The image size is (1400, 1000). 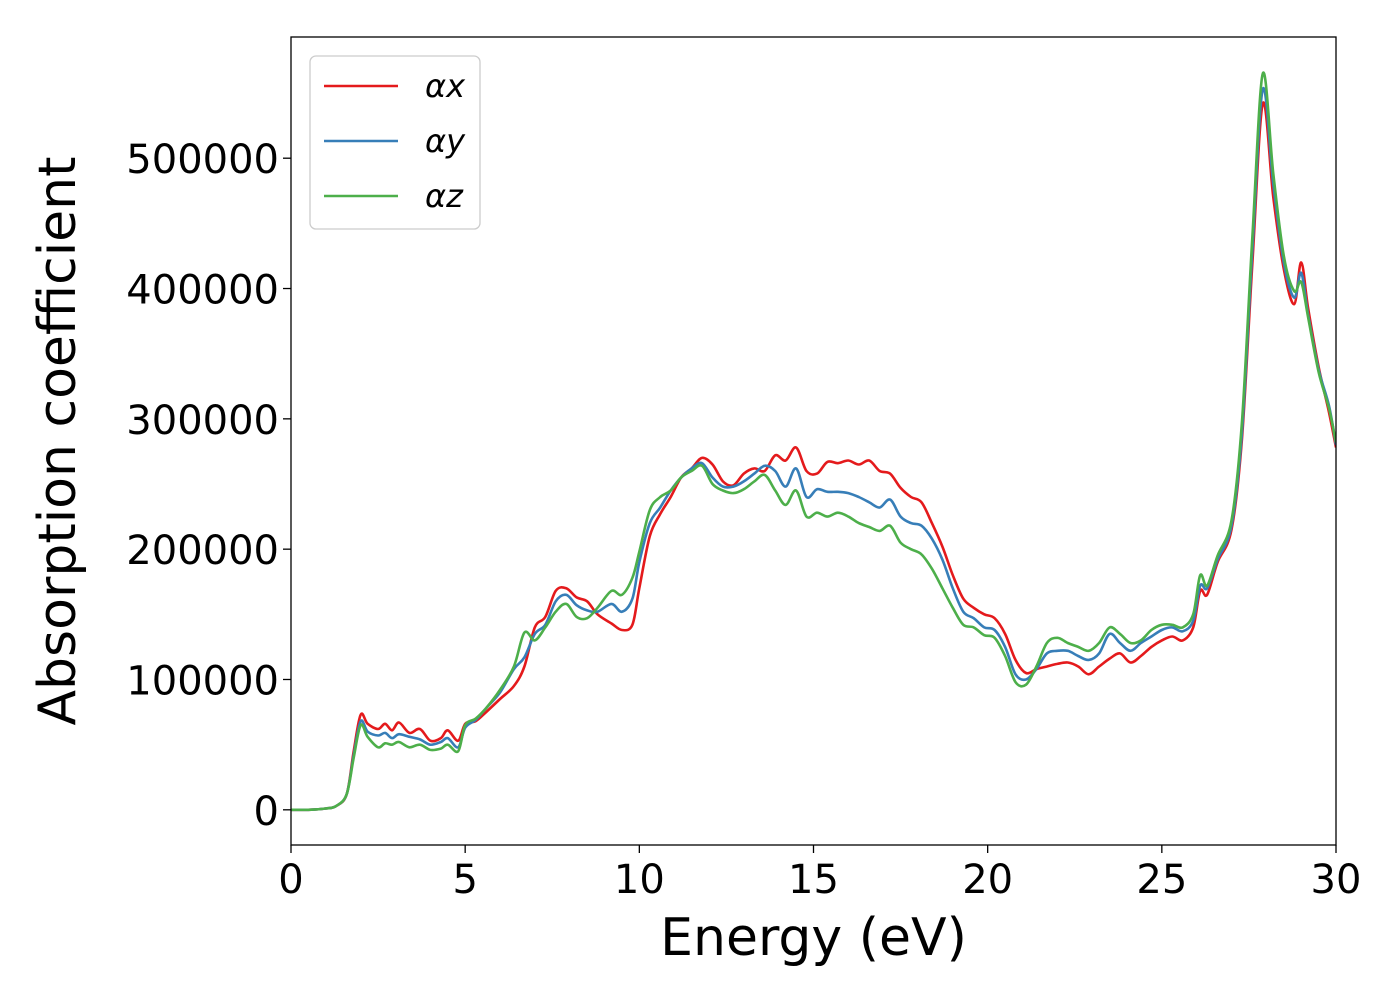 I want to click on y-axis-title: Absorption coefficient, so click(x=58, y=440).